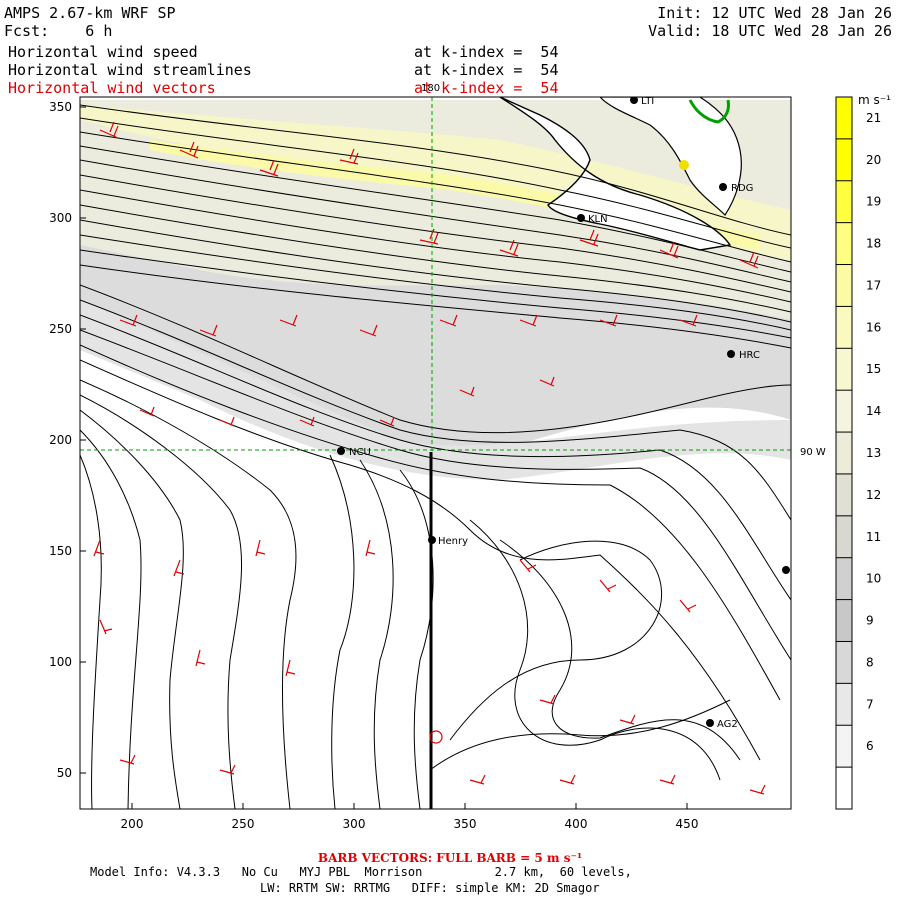 The image size is (900, 900). What do you see at coordinates (873, 244) in the screenshot?
I see `colorbar-label: 18` at bounding box center [873, 244].